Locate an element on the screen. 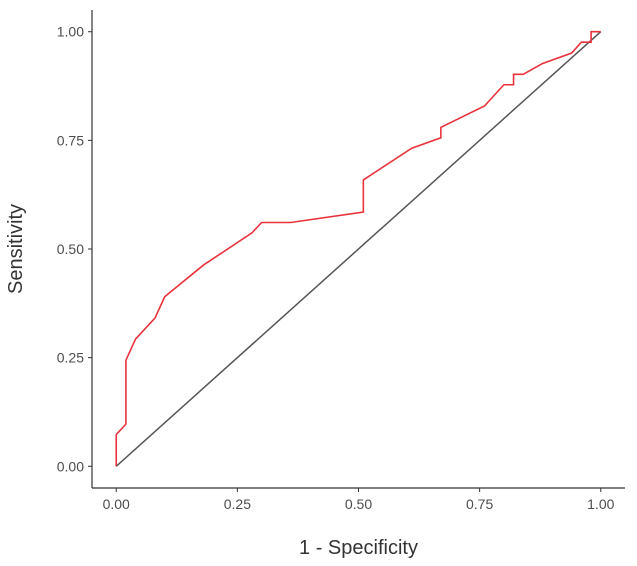 The image size is (637, 566). x-tick-label: 0.50 is located at coordinates (358, 504).